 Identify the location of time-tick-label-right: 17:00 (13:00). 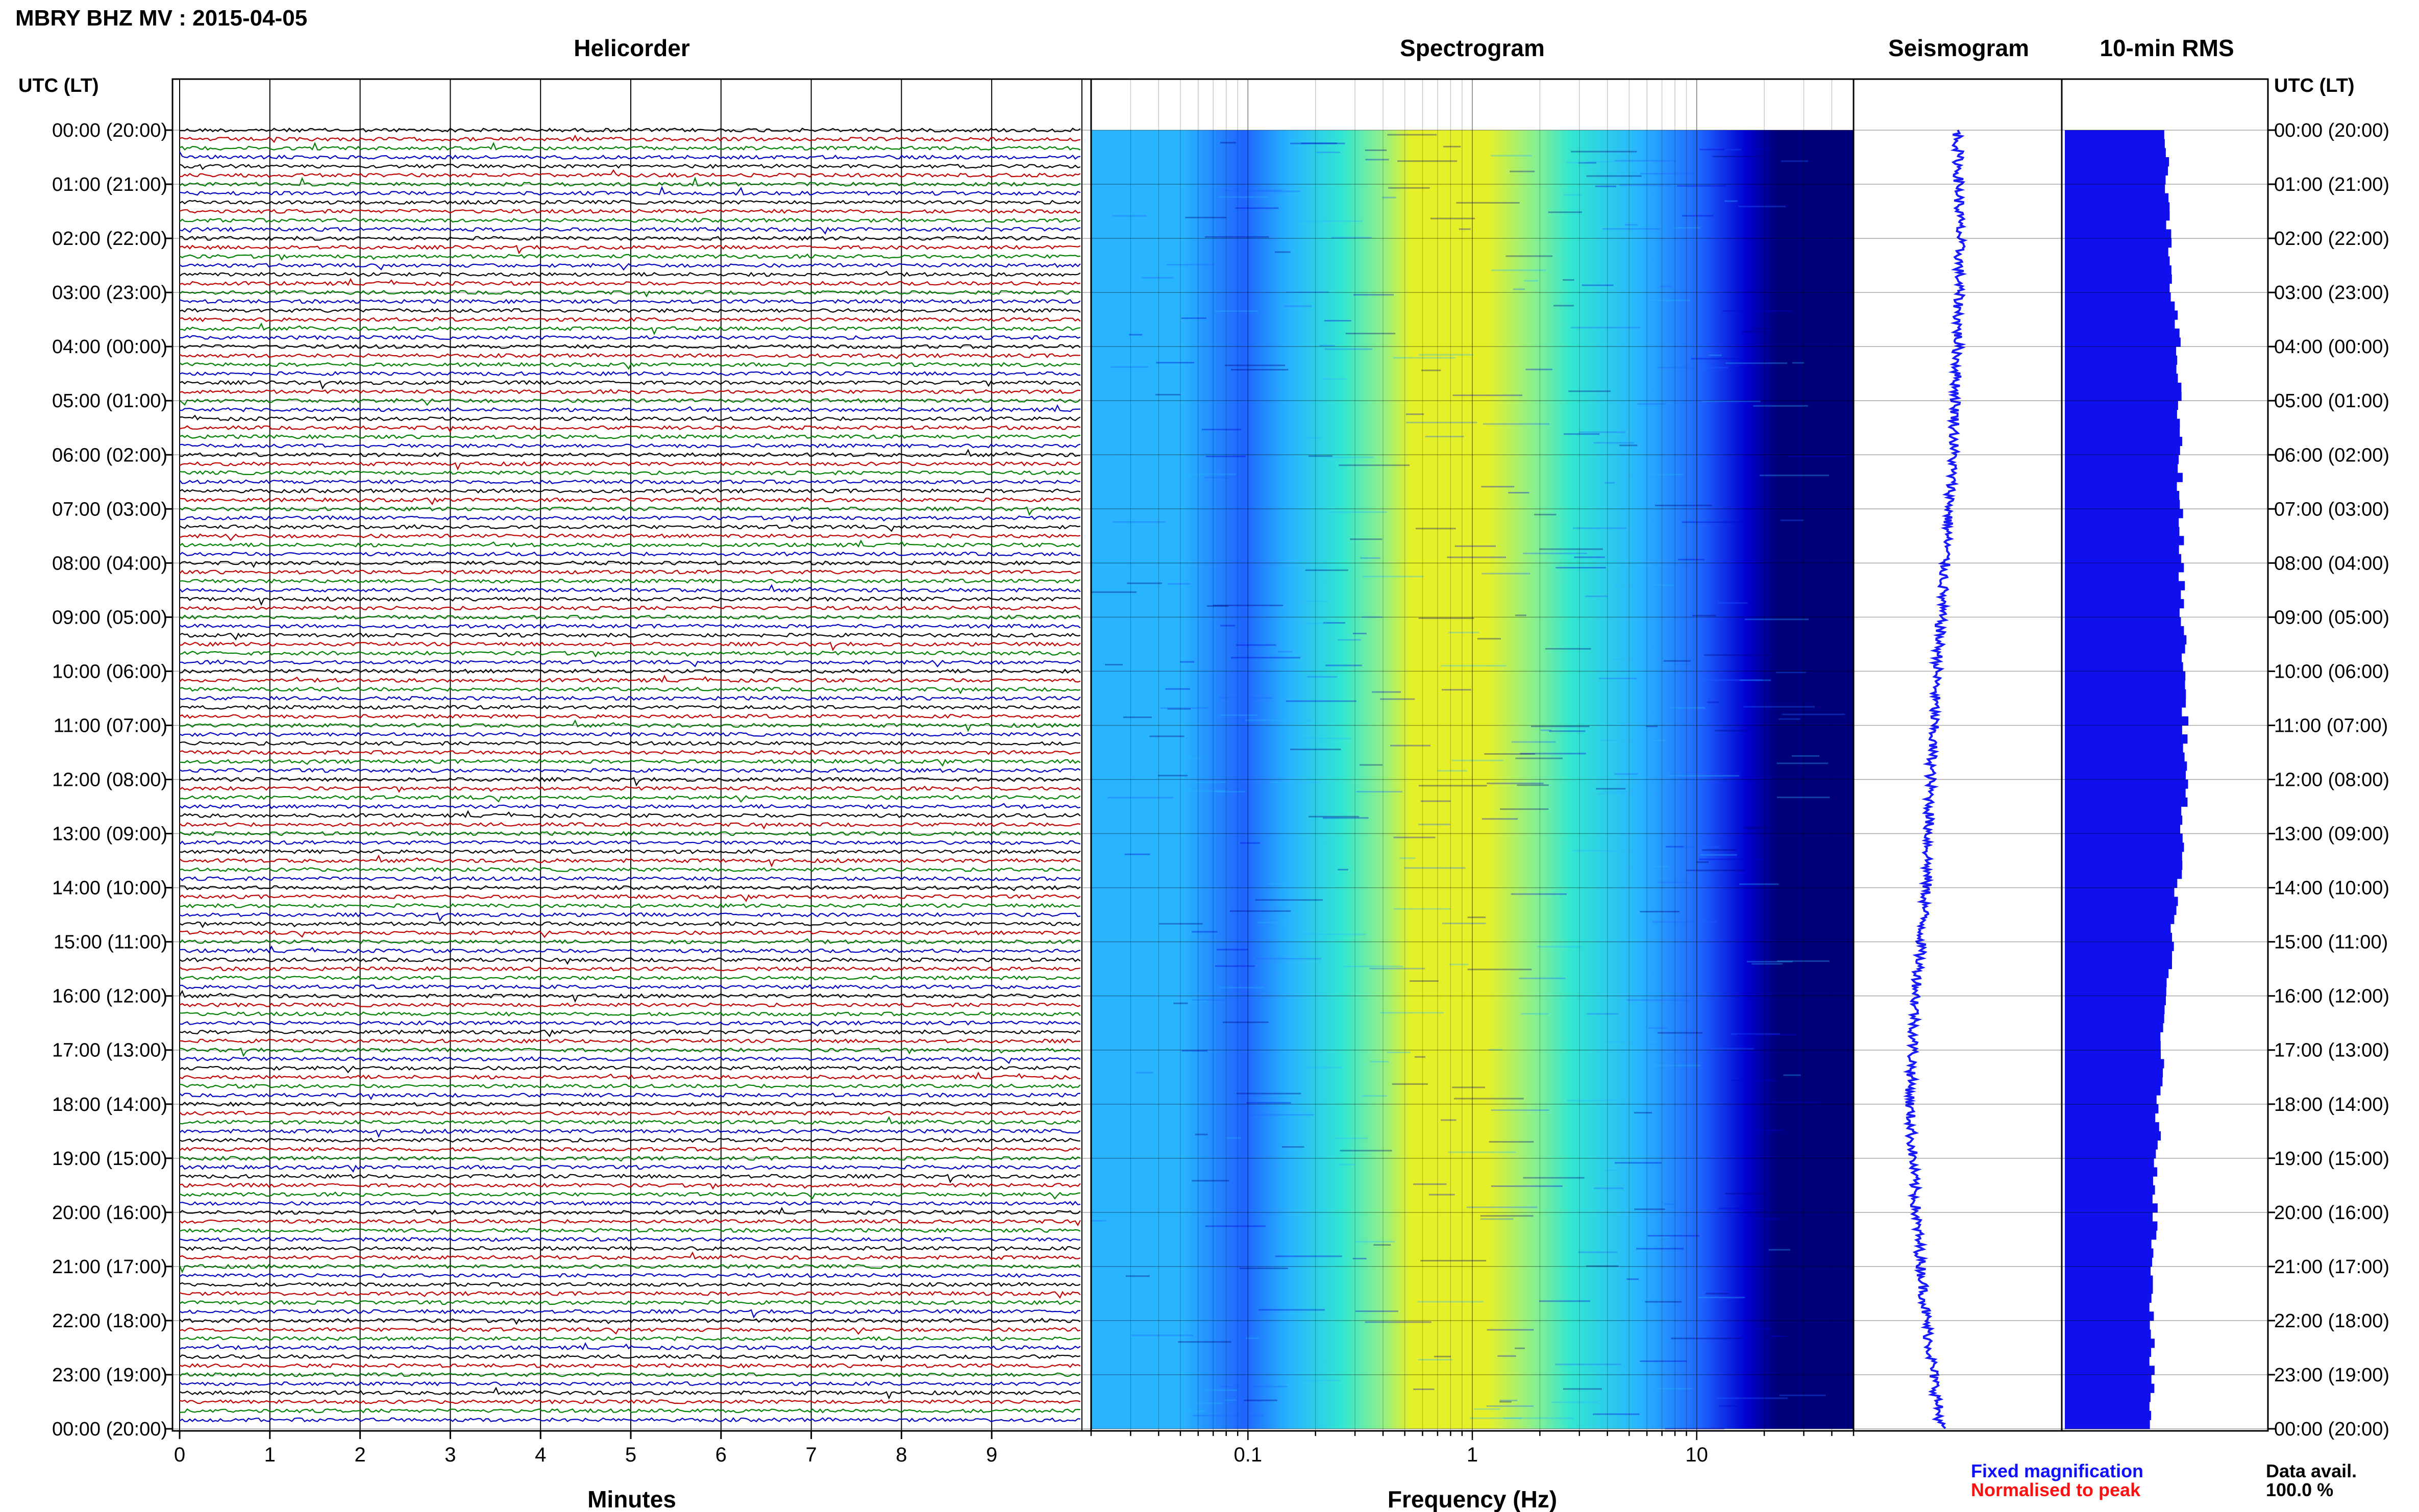
(2331, 1050).